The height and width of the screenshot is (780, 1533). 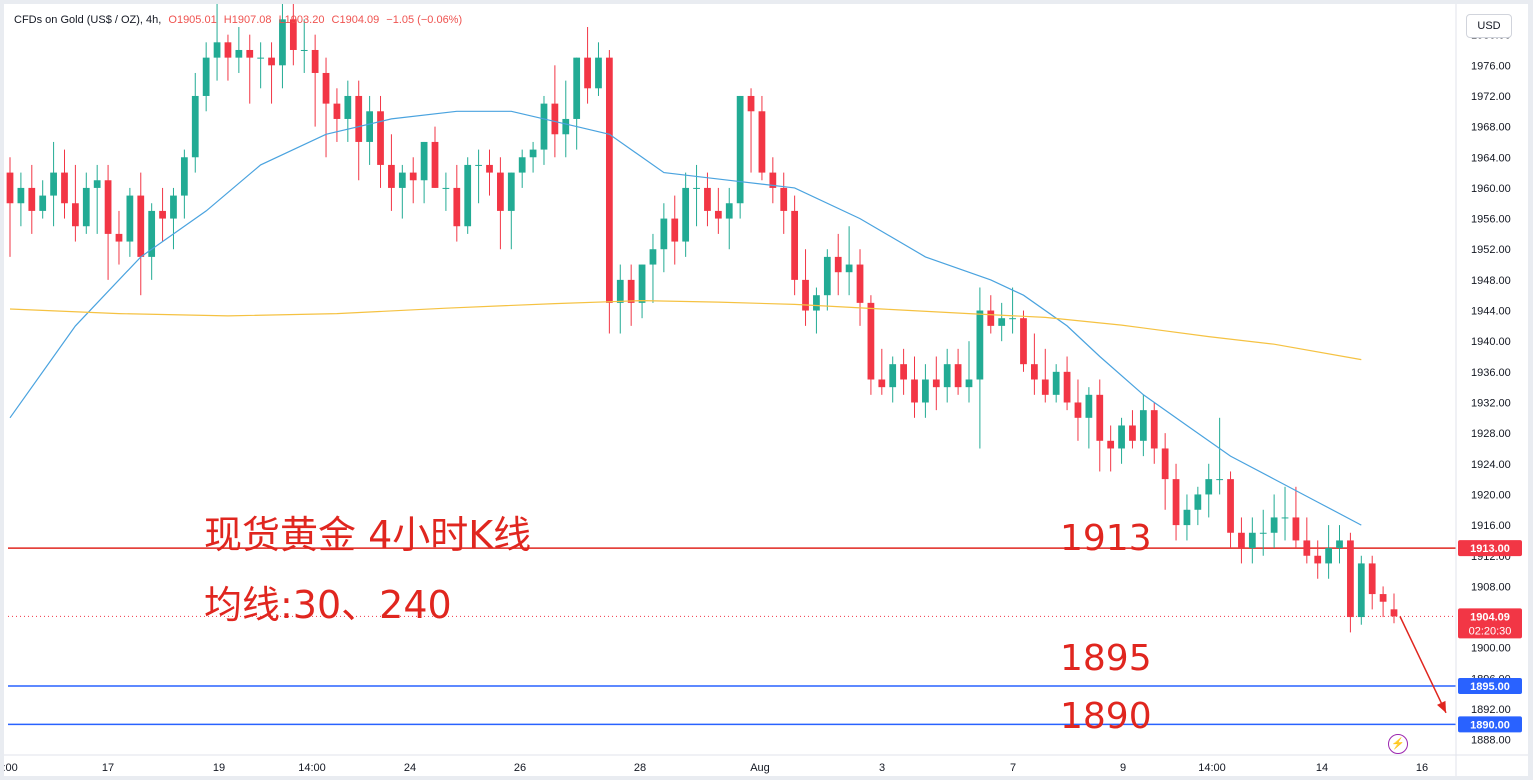 I want to click on x-tick-label: Aug, so click(x=760, y=768).